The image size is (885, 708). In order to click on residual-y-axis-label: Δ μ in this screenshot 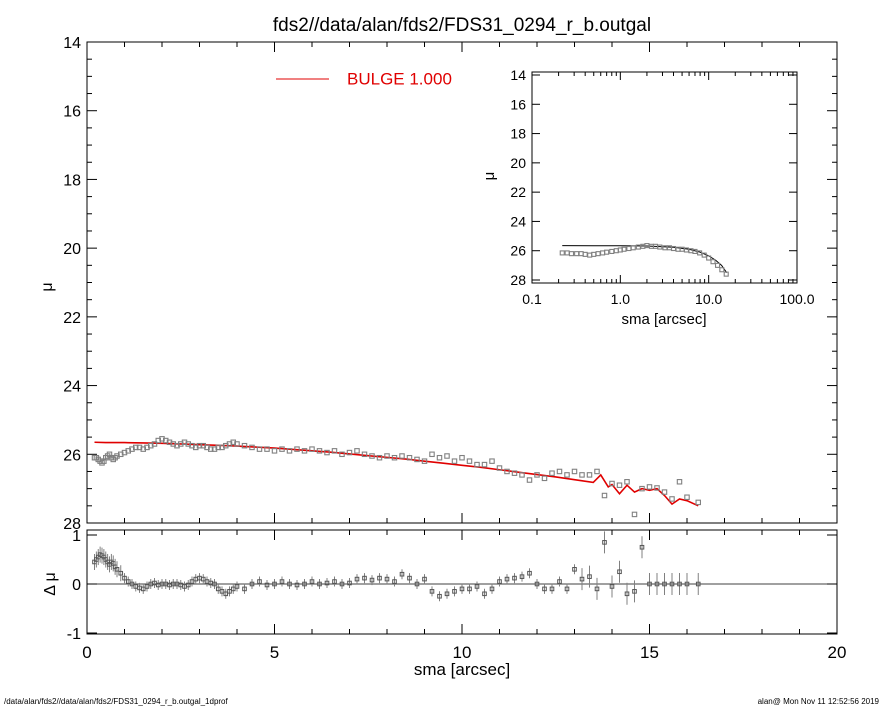, I will do `click(50, 583)`.